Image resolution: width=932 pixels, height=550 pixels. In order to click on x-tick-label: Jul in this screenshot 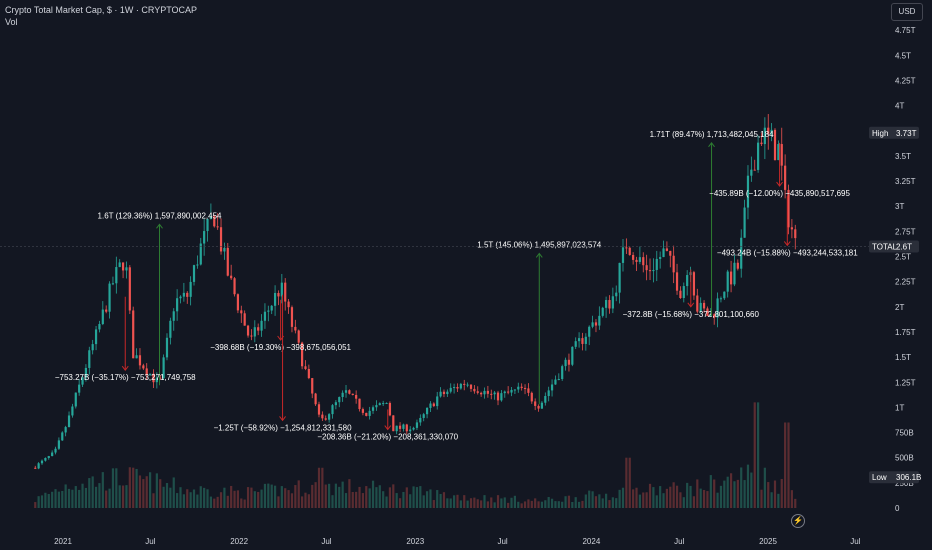, I will do `click(679, 541)`.